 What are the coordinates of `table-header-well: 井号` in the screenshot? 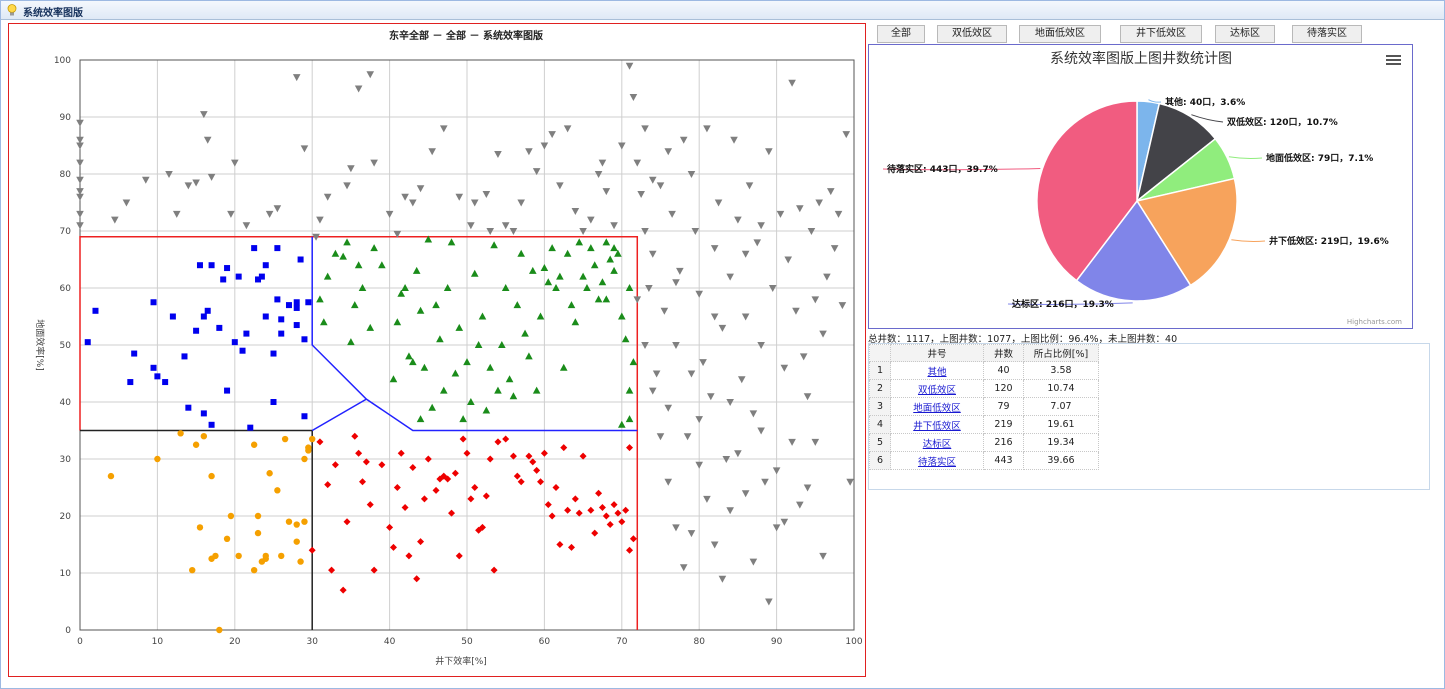 It's located at (937, 353).